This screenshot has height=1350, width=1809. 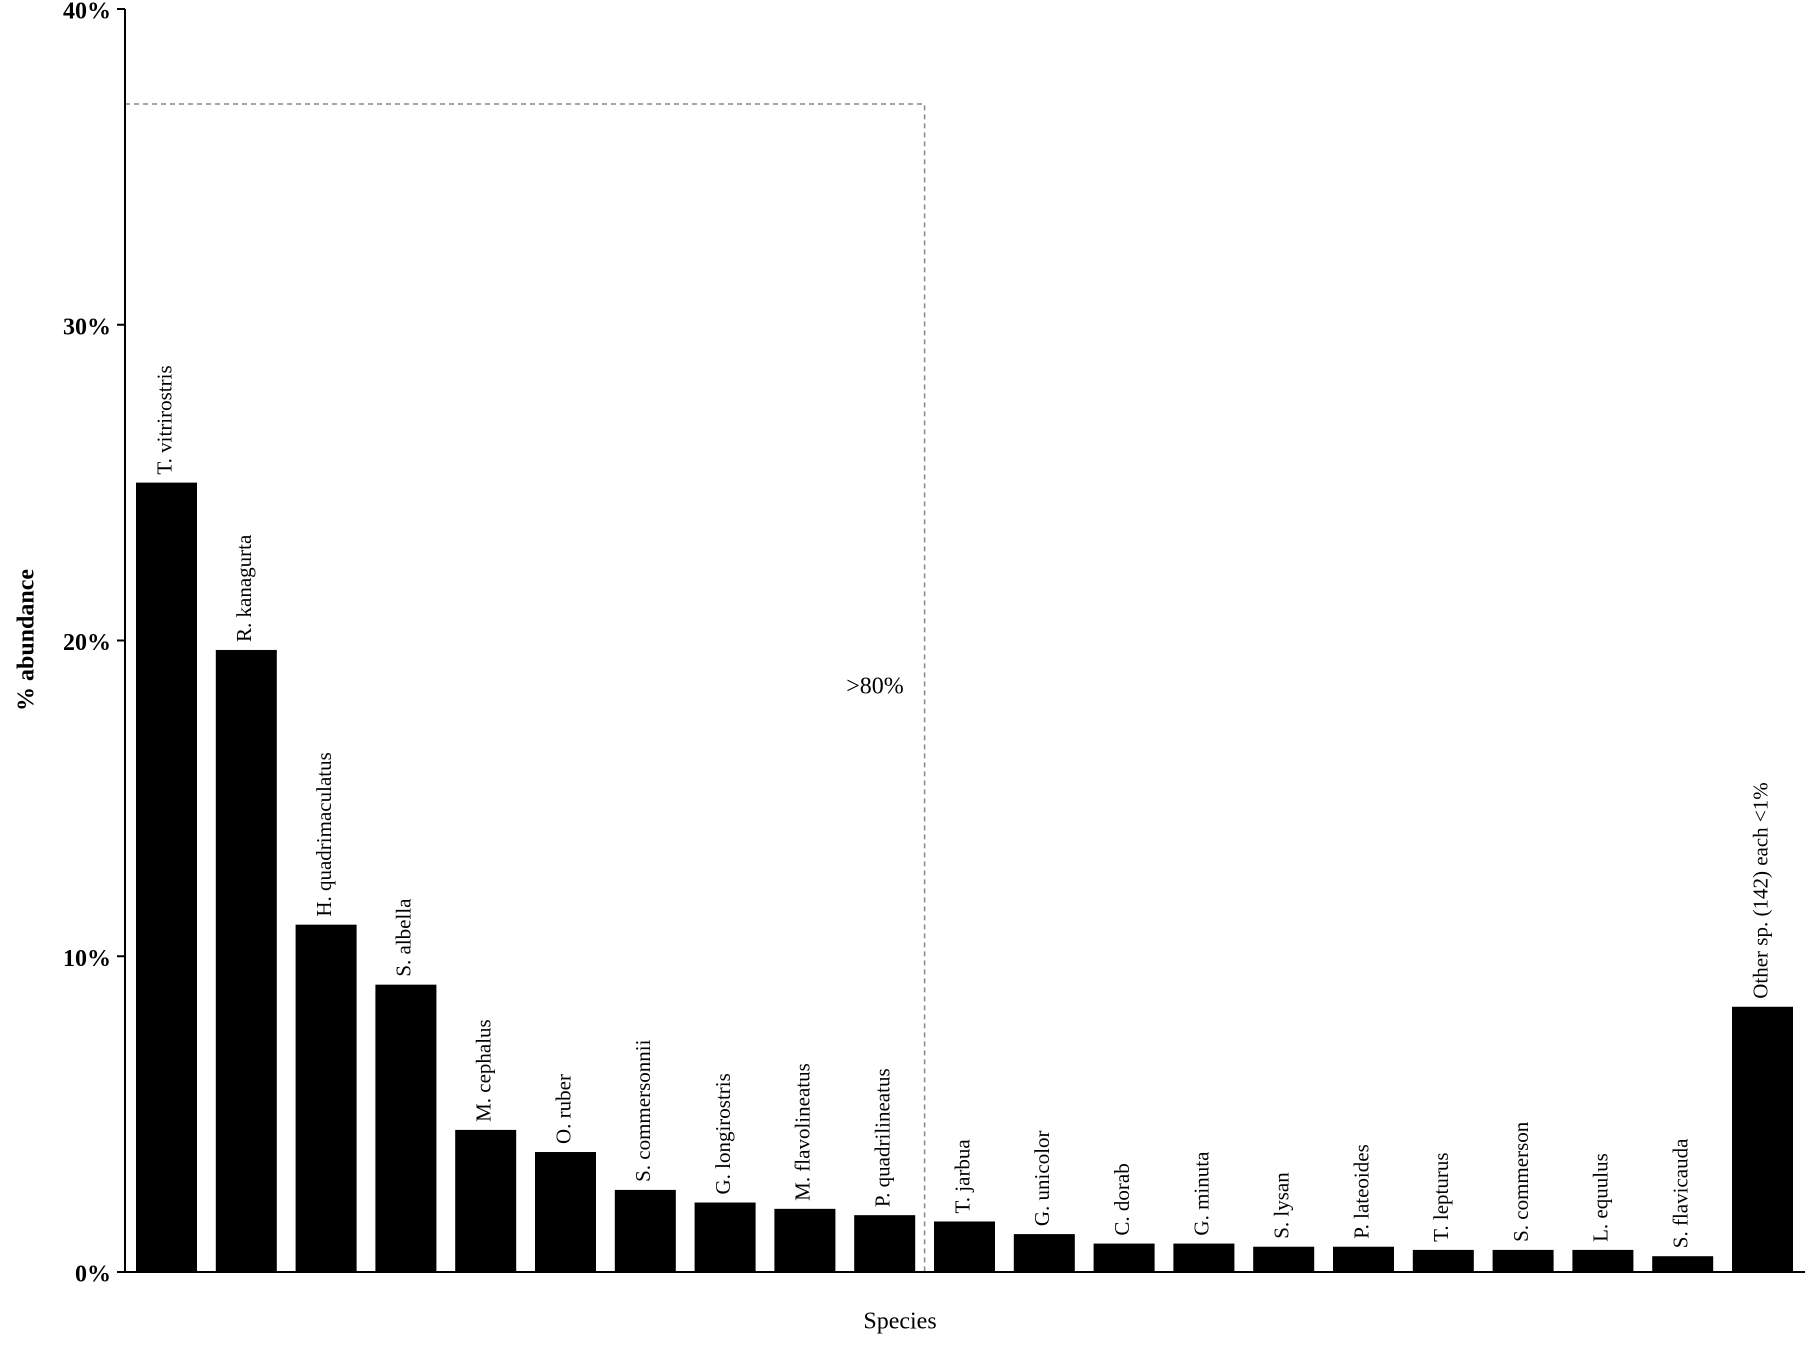 What do you see at coordinates (1601, 1197) in the screenshot?
I see `category-label: L. equulus` at bounding box center [1601, 1197].